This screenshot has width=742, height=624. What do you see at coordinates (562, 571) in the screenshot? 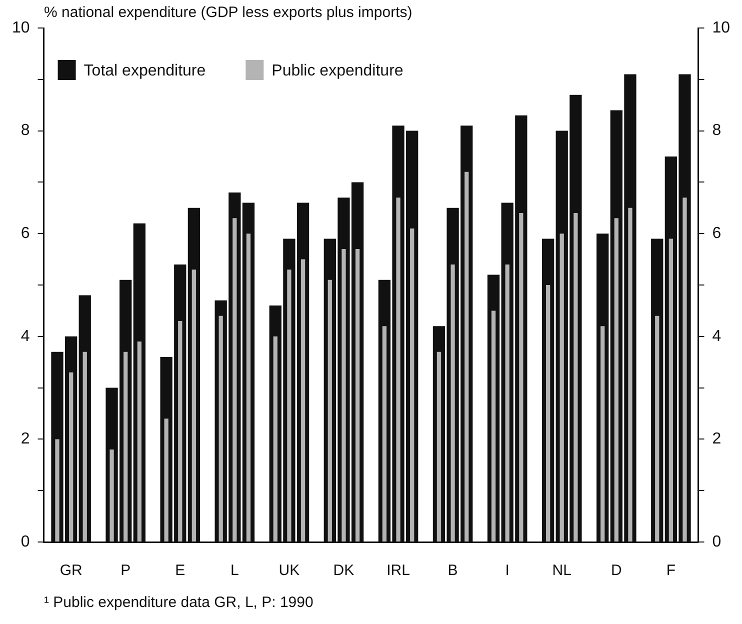
I see `x-tick-label: NL` at bounding box center [562, 571].